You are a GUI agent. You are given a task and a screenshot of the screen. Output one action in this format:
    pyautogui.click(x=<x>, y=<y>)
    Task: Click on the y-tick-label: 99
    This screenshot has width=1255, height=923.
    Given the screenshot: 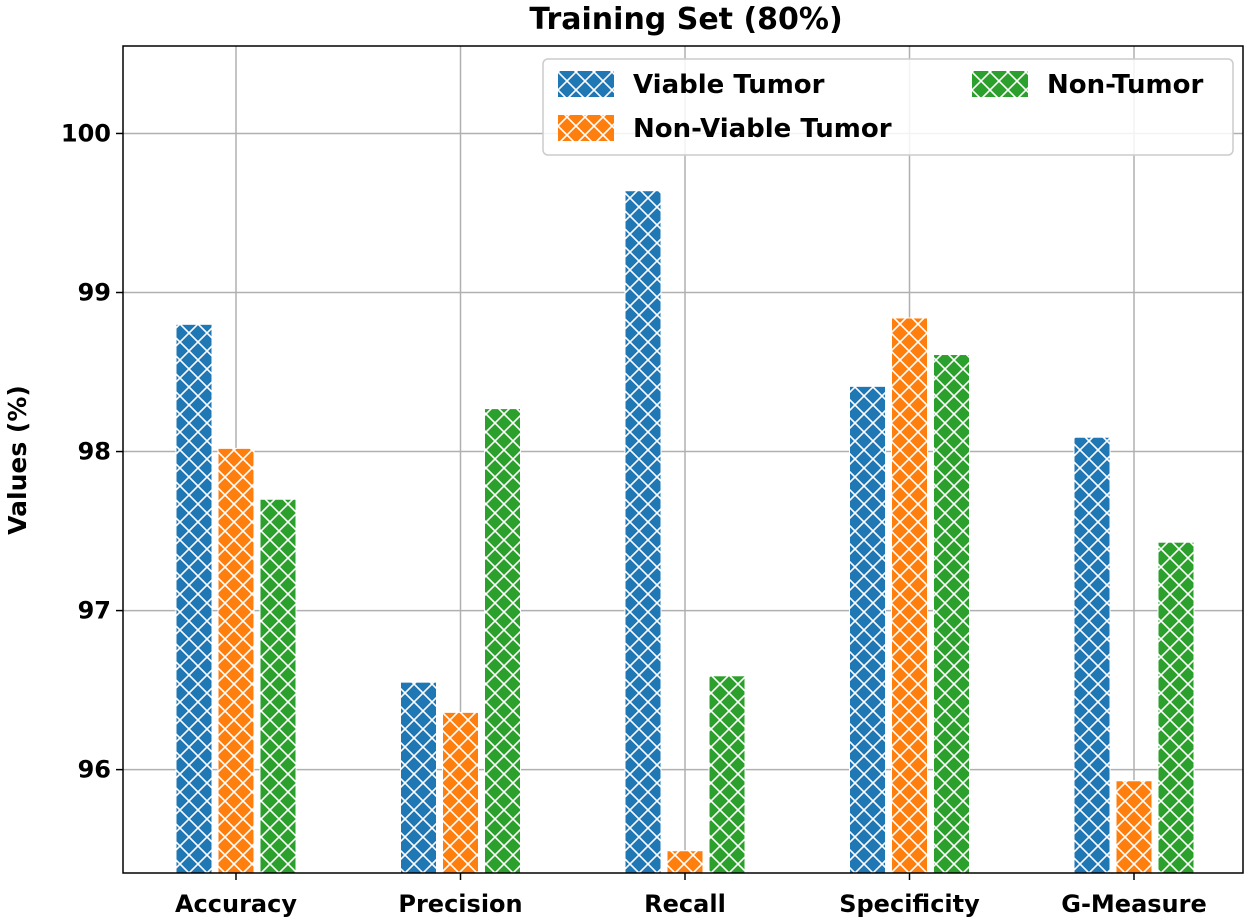 What is the action you would take?
    pyautogui.click(x=94, y=293)
    